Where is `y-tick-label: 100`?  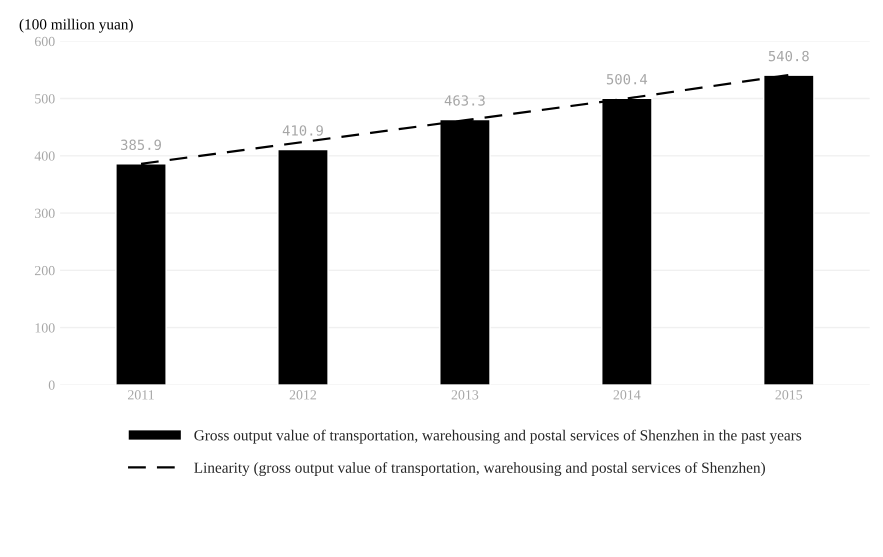
y-tick-label: 100 is located at coordinates (45, 328).